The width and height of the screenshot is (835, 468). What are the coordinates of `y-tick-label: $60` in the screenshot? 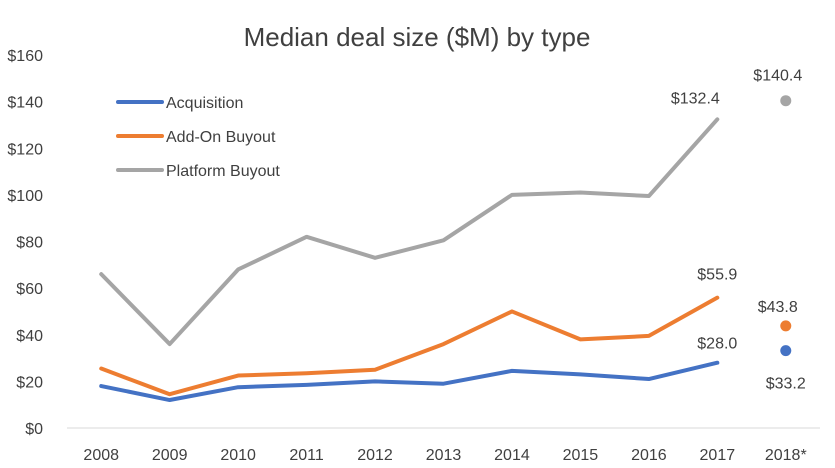 It's located at (29, 289).